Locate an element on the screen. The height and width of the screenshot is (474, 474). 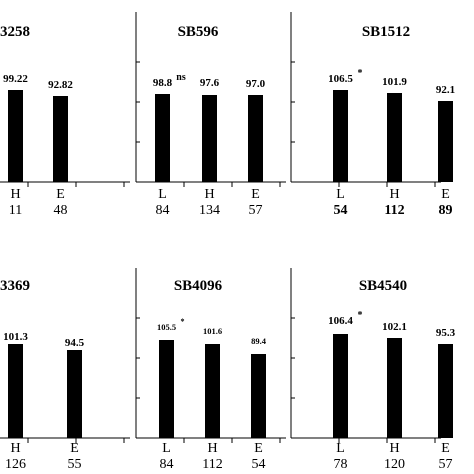
sample-count-label: 78 is located at coordinates (341, 464).